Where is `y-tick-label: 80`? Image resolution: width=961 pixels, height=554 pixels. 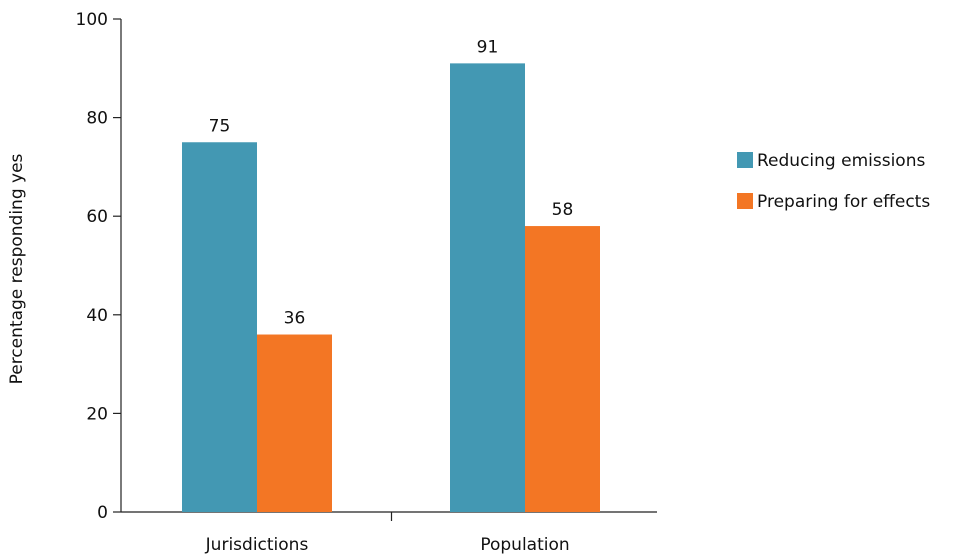 y-tick-label: 80 is located at coordinates (97, 119).